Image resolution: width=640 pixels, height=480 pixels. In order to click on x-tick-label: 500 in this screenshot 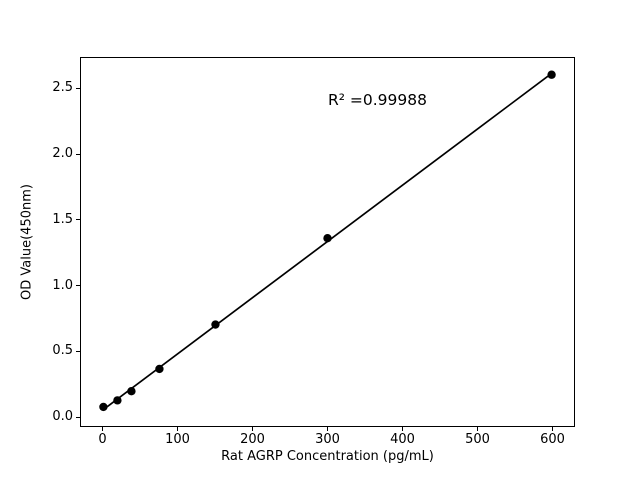, I will do `click(477, 439)`.